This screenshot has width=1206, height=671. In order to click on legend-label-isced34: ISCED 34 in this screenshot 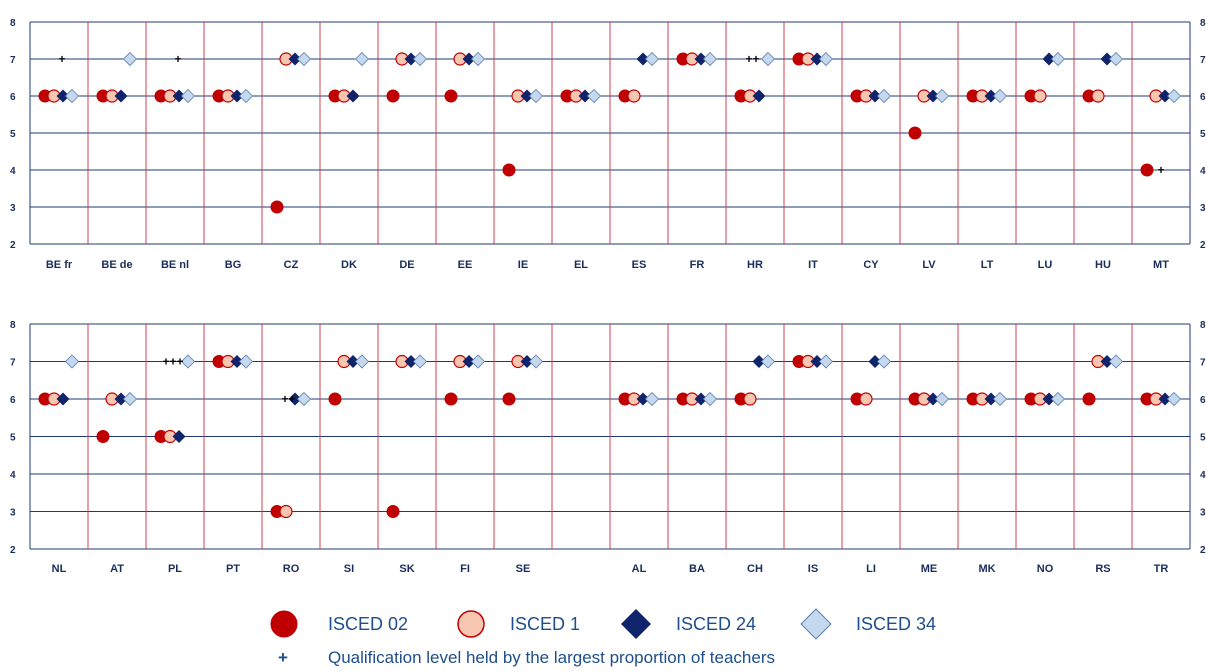, I will do `click(896, 624)`.